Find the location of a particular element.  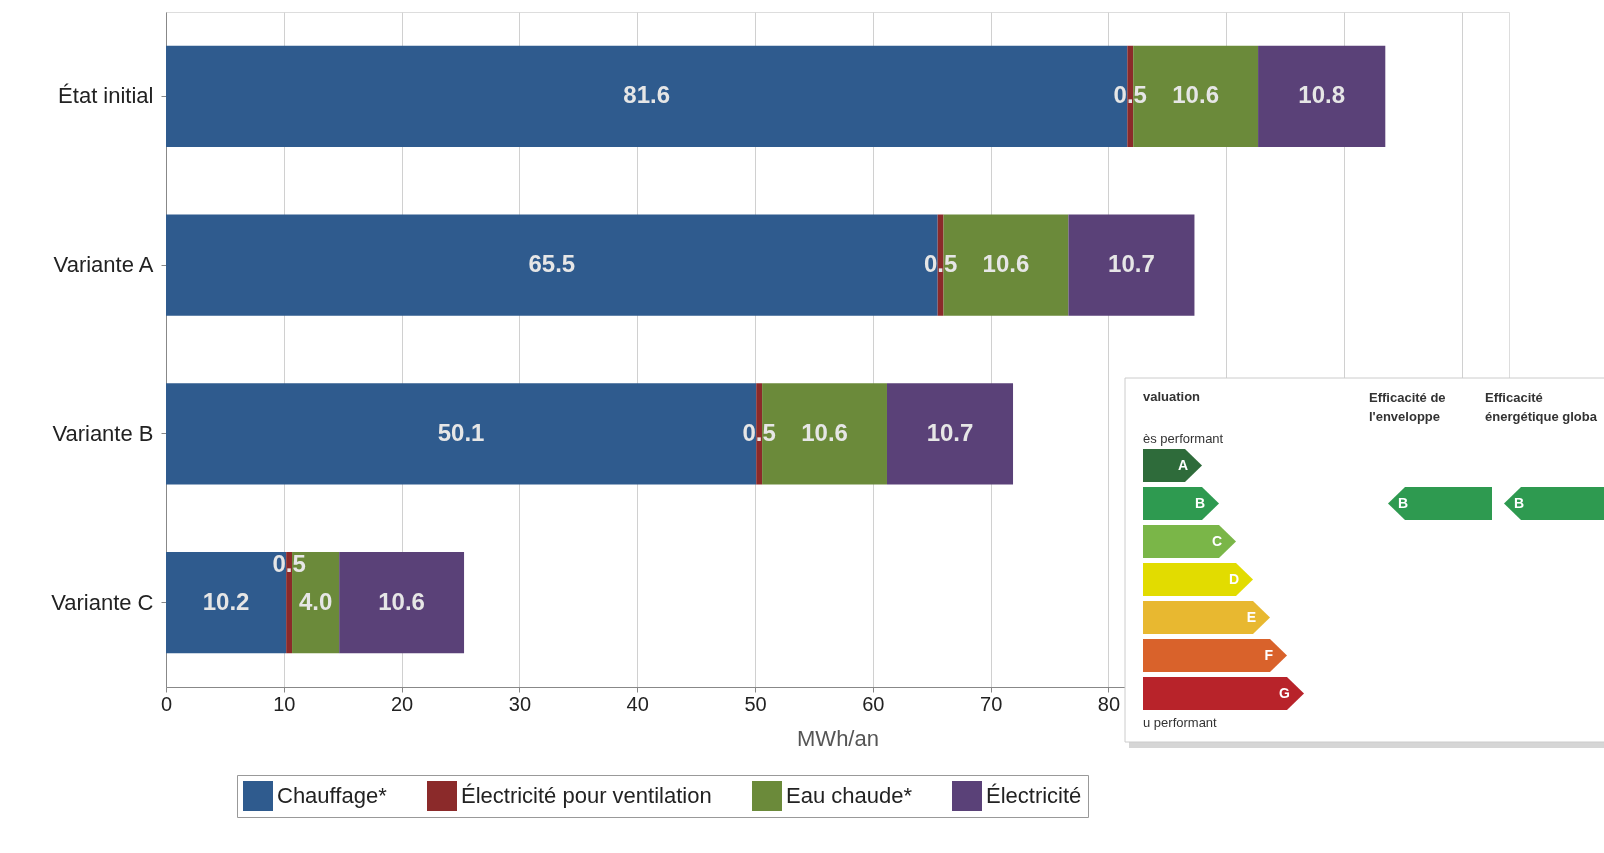

data-label: 10.8 is located at coordinates (1322, 95).